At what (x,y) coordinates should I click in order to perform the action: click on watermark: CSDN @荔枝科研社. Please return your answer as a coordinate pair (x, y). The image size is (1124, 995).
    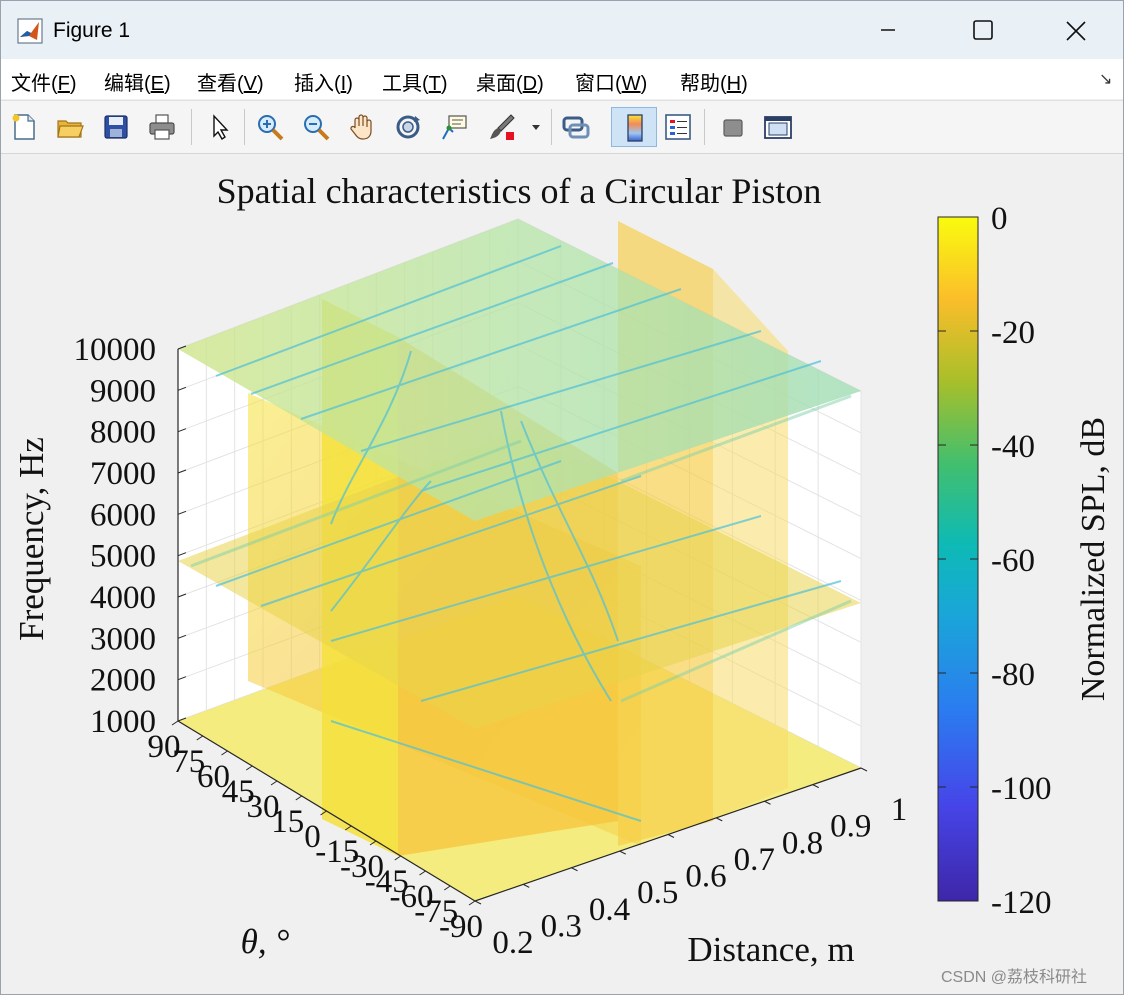
    Looking at the image, I should click on (1014, 977).